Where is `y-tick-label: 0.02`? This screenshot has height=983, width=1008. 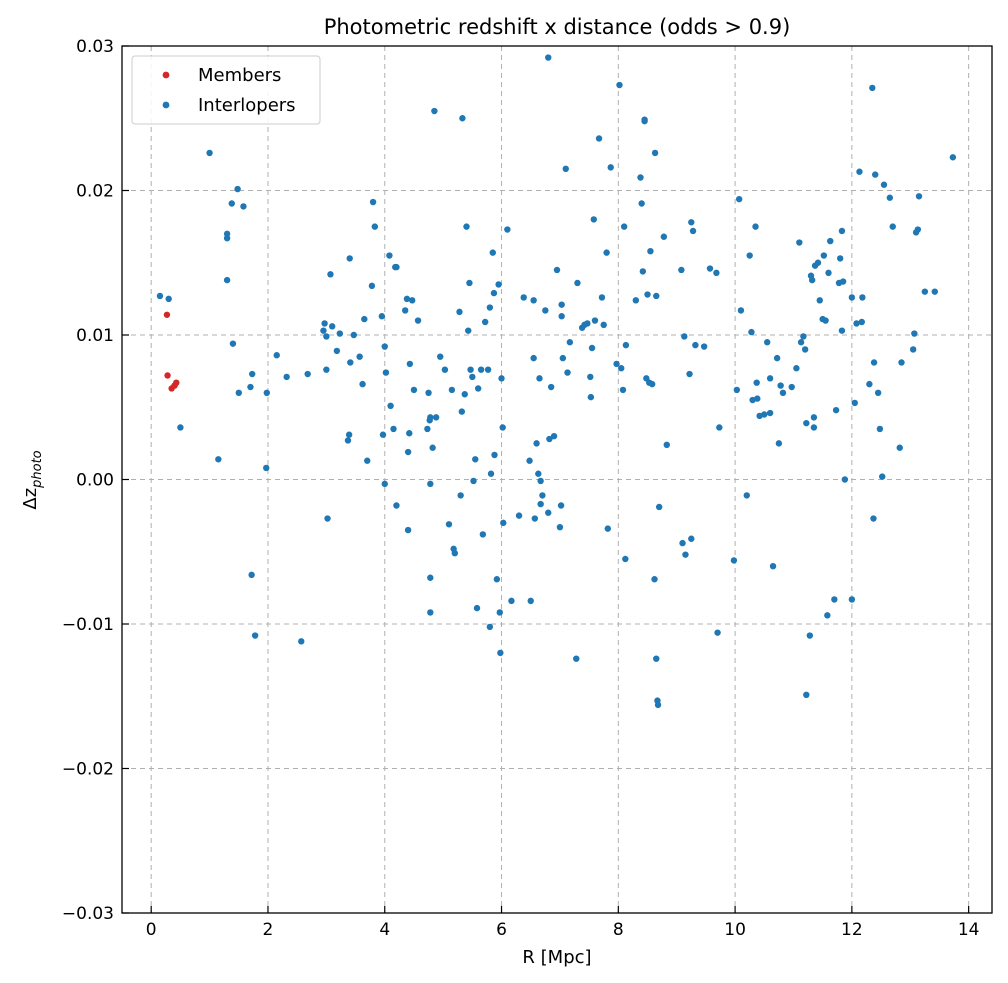
y-tick-label: 0.02 is located at coordinates (95, 192).